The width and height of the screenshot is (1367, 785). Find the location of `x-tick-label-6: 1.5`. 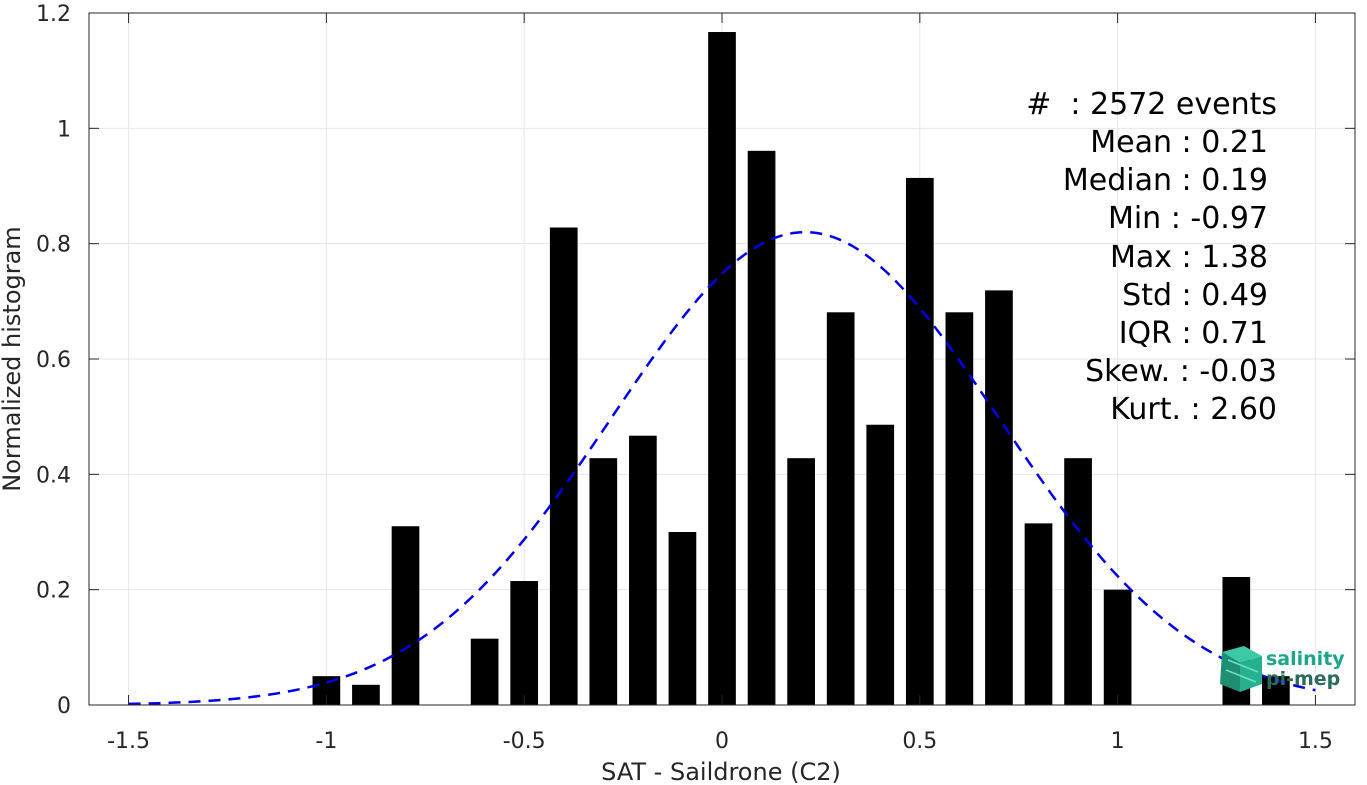

x-tick-label-6: 1.5 is located at coordinates (1315, 741).